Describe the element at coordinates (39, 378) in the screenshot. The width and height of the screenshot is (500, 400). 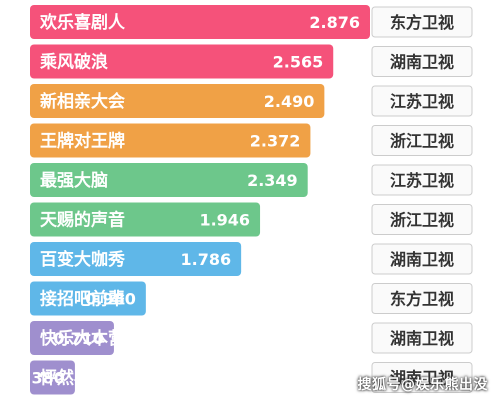
I see `bar-value-label: 0.380` at that location.